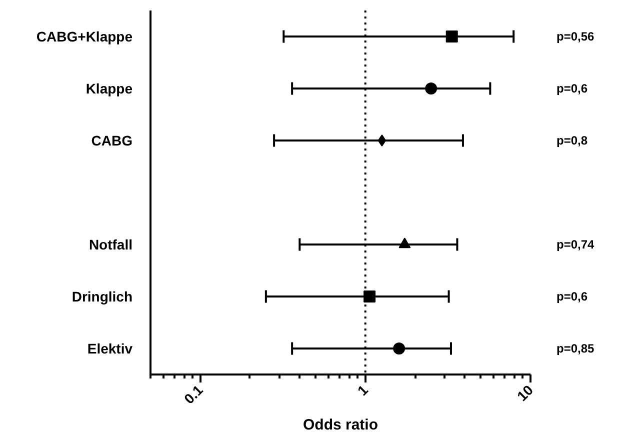  Describe the element at coordinates (572, 141) in the screenshot. I see `text: p=0,8` at that location.